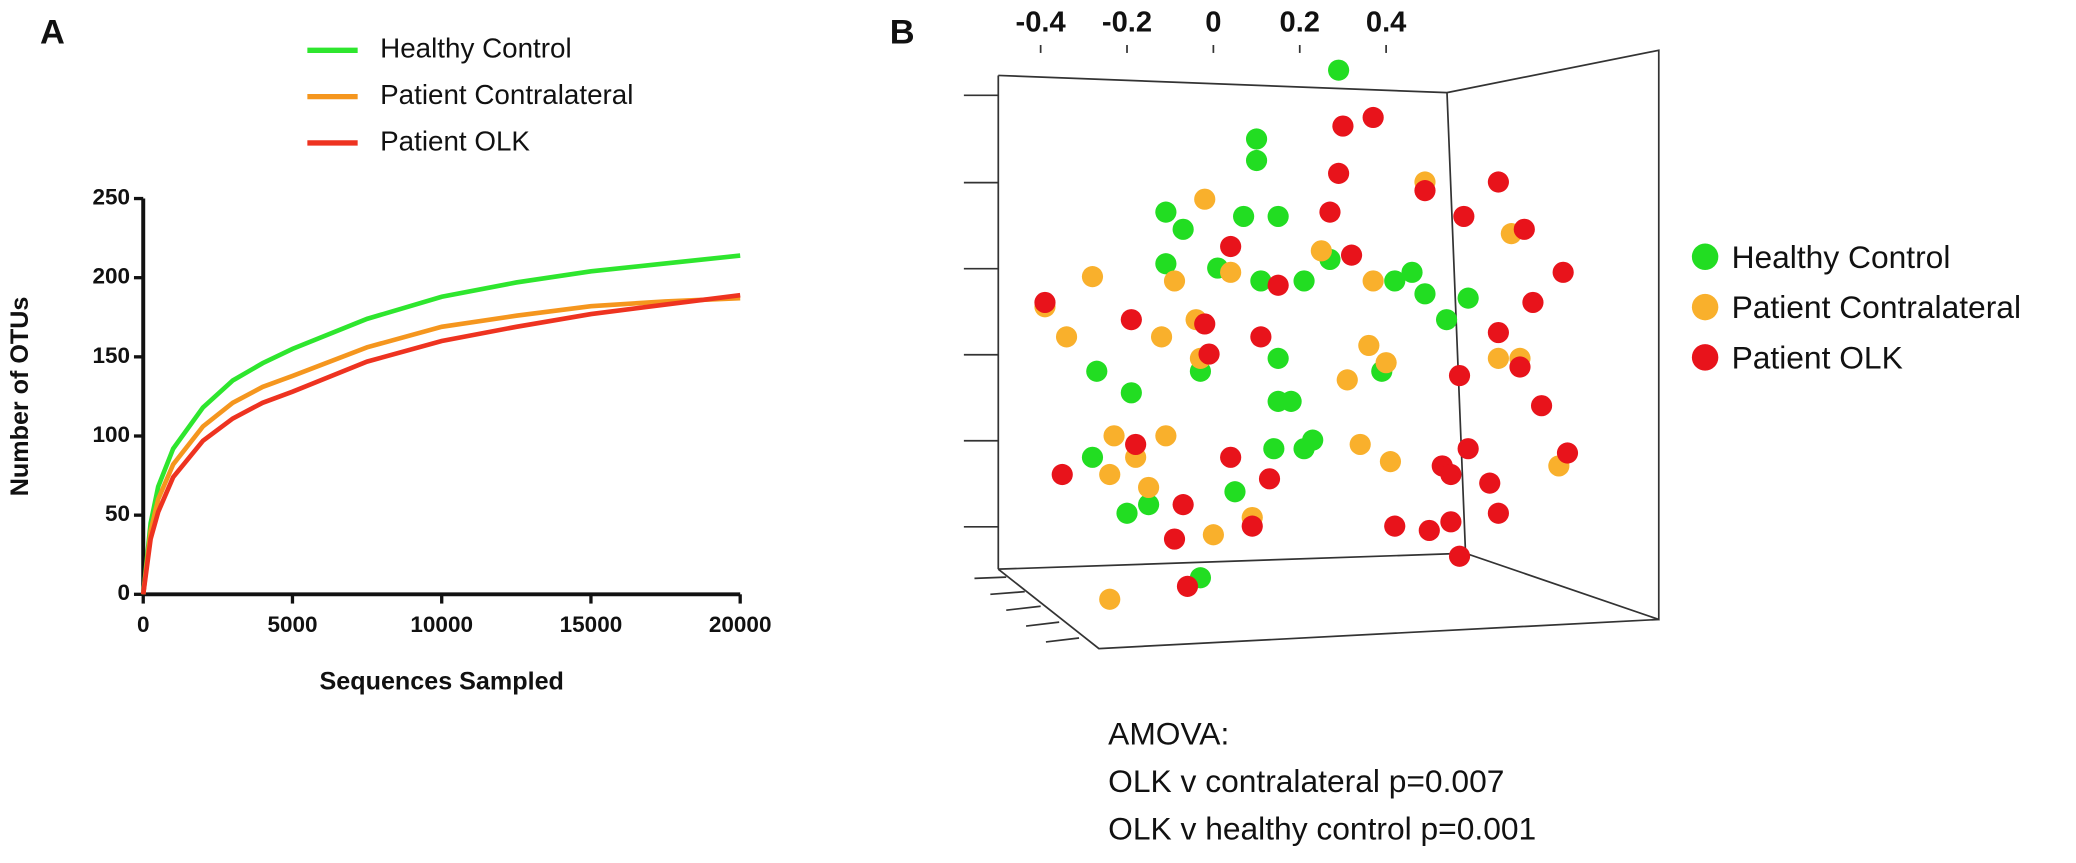  I want to click on x-tick-label: 10000, so click(441, 624).